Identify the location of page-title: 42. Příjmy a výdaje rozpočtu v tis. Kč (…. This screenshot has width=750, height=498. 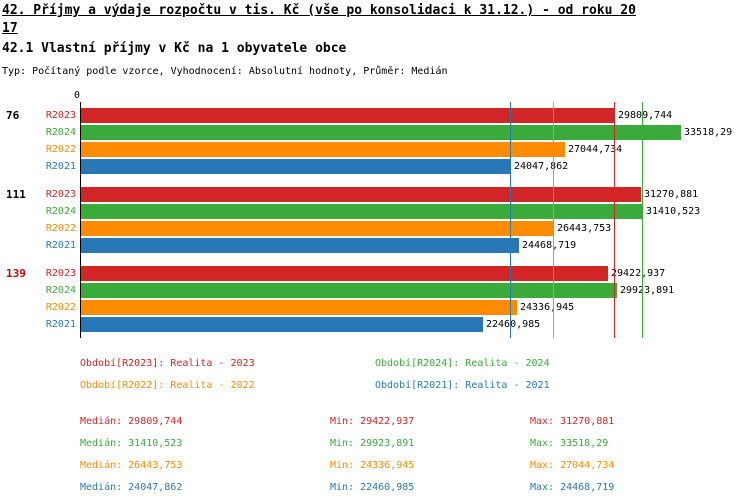
(319, 20).